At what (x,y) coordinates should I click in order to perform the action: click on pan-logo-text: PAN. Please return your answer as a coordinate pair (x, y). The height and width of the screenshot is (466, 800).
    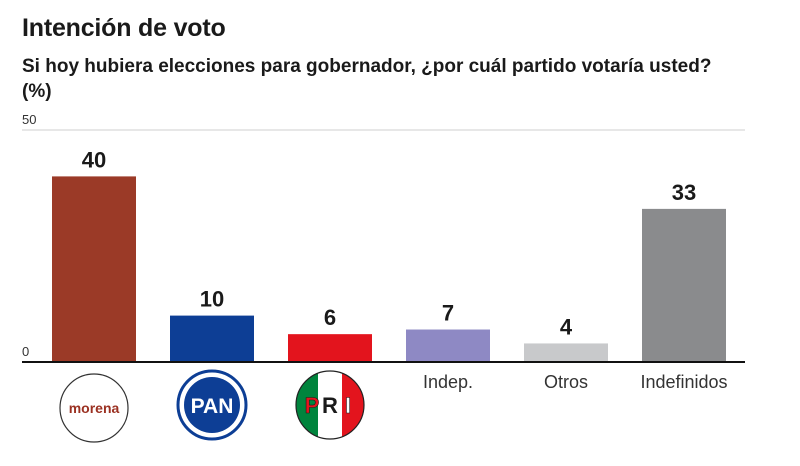
    Looking at the image, I should click on (212, 406).